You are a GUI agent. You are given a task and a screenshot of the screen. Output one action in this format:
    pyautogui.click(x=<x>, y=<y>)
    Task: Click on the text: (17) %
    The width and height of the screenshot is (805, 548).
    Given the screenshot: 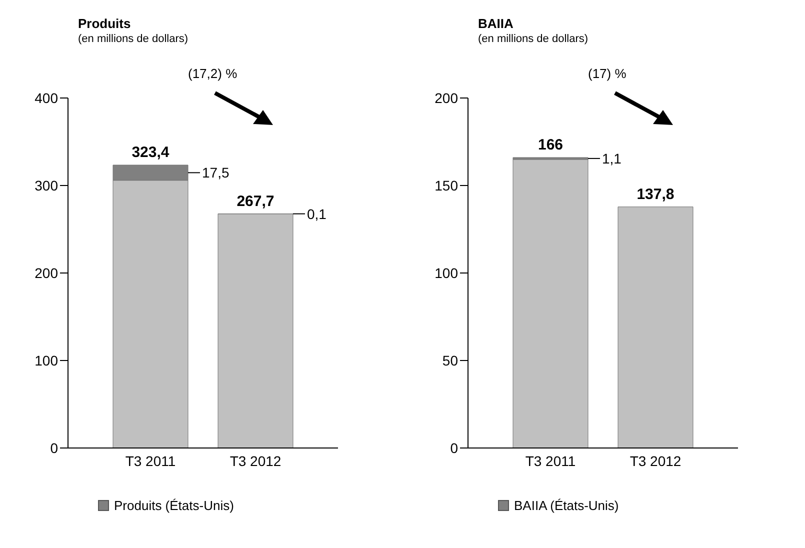 What is the action you would take?
    pyautogui.click(x=607, y=73)
    